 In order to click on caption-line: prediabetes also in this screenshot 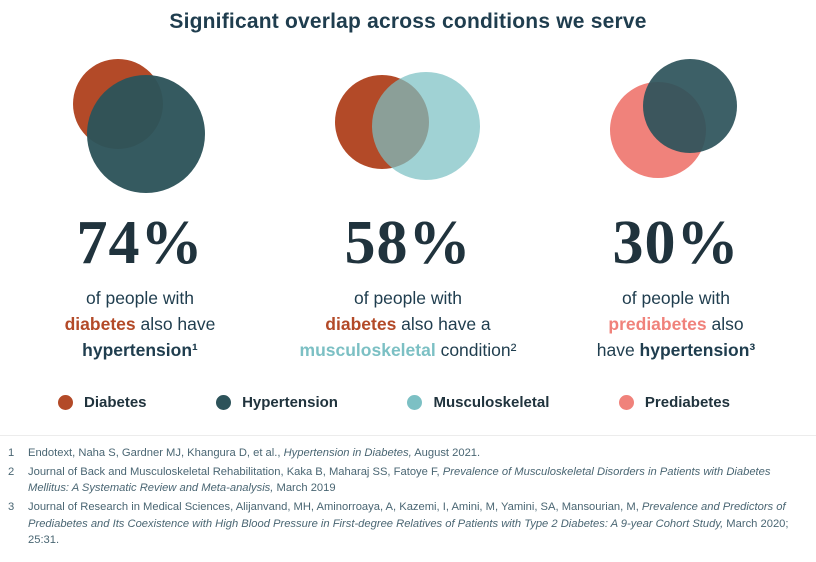, I will do `click(676, 323)`.